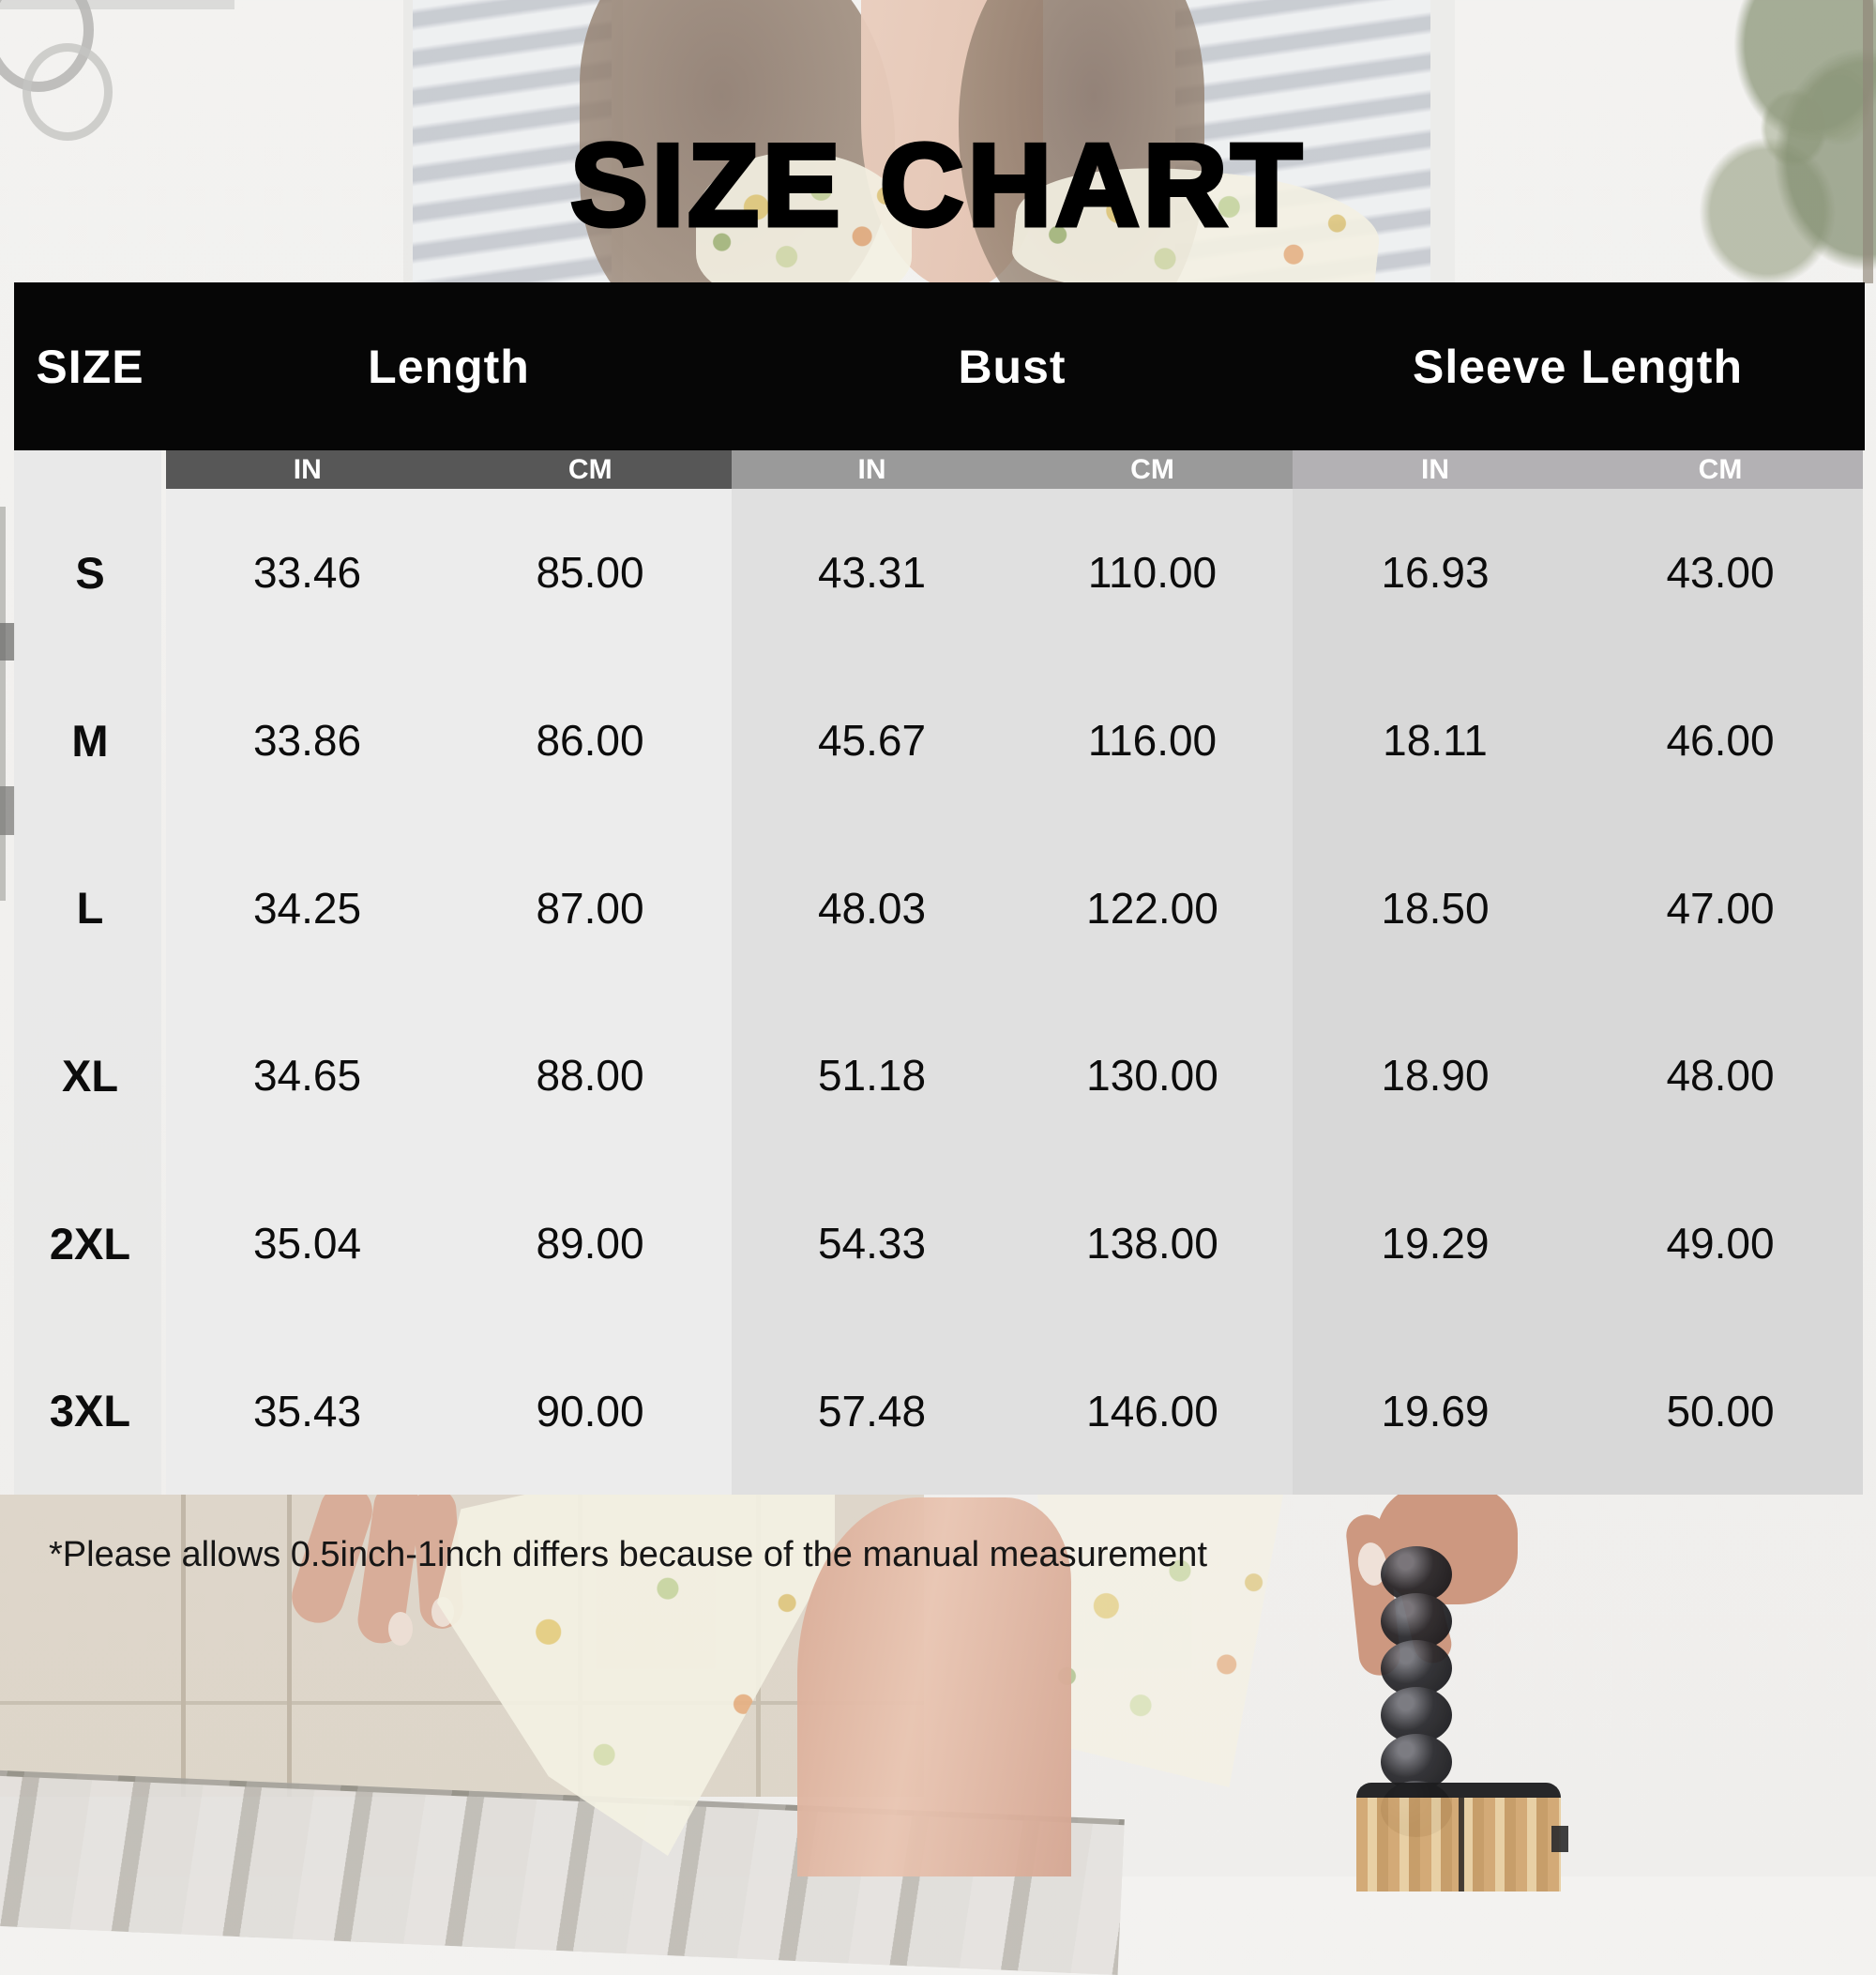 This screenshot has width=1876, height=1975. I want to click on header-size: SIZE, so click(90, 366).